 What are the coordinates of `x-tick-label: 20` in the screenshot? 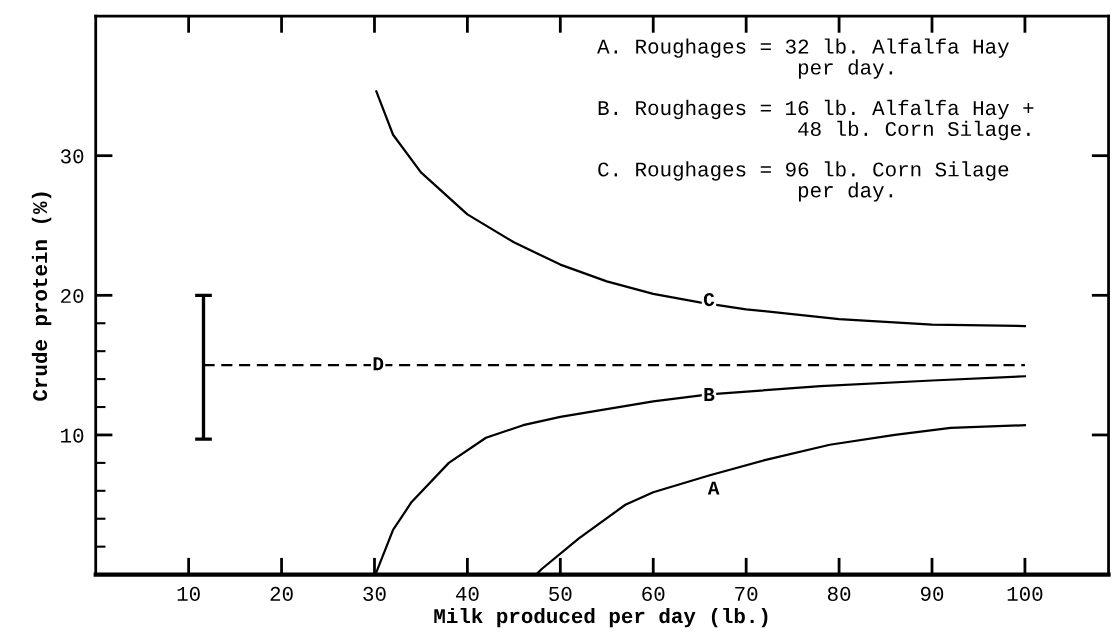 It's located at (281, 593).